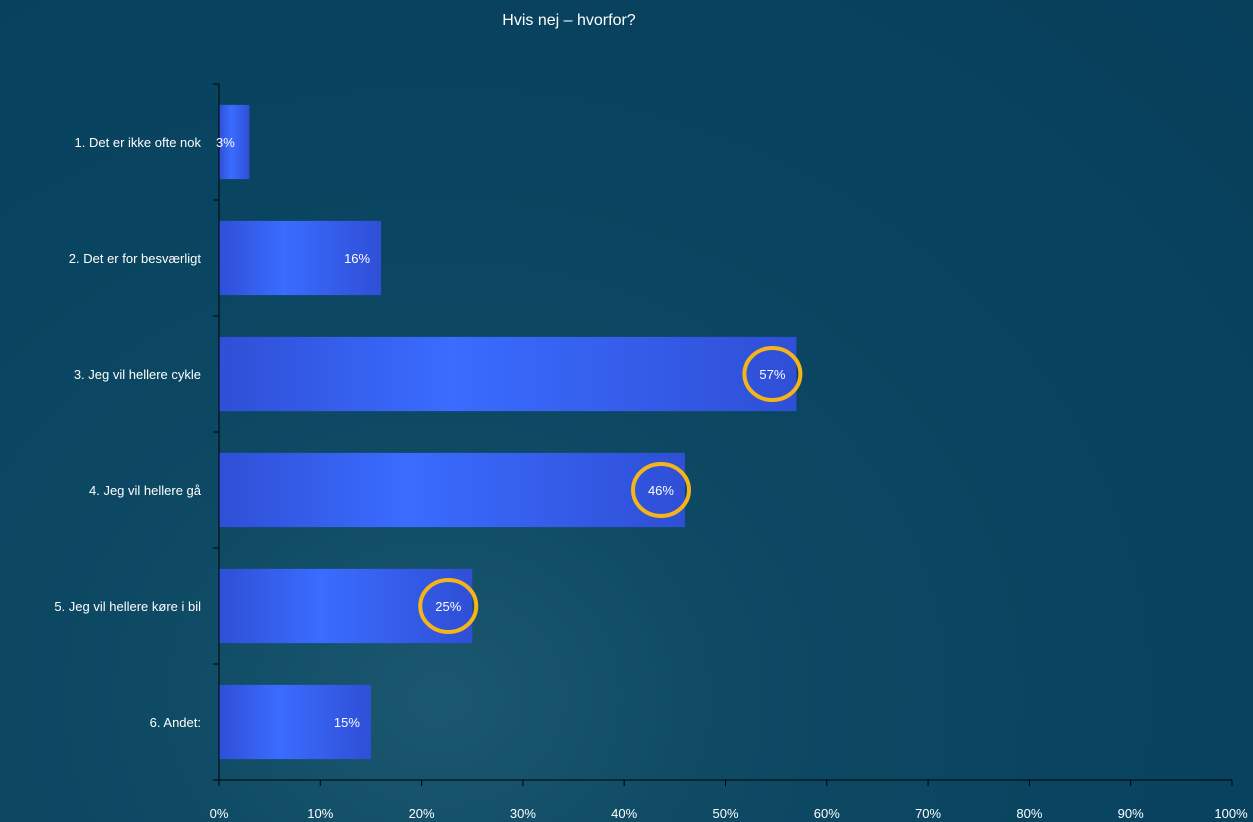  Describe the element at coordinates (568, 20) in the screenshot. I see `chart-title: Hvis nej – hvorfor?` at that location.